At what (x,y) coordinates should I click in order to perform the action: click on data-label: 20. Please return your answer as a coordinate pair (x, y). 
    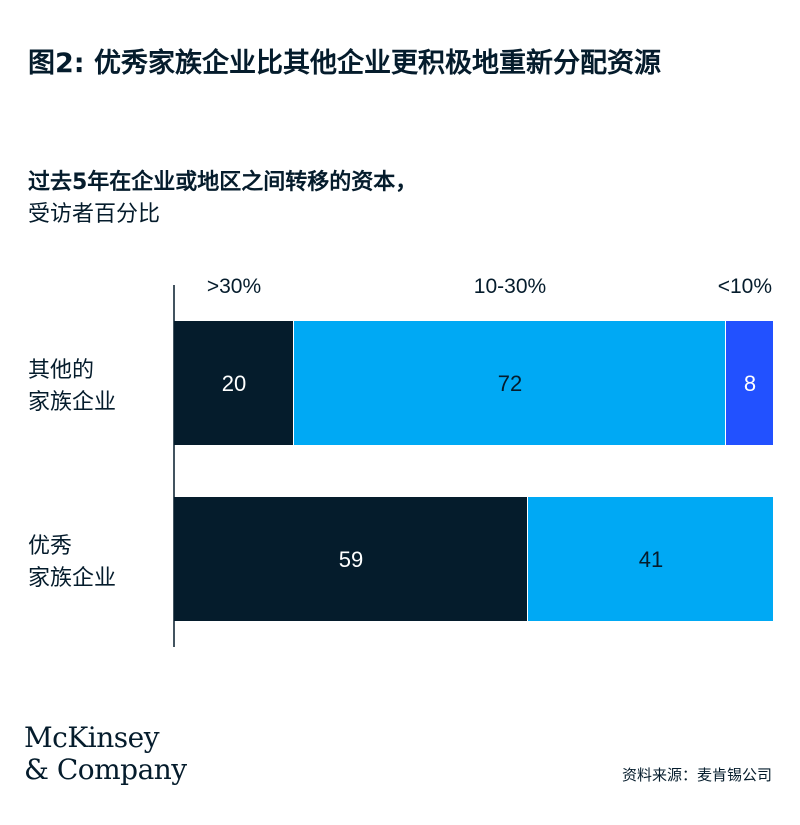
    Looking at the image, I should click on (234, 383).